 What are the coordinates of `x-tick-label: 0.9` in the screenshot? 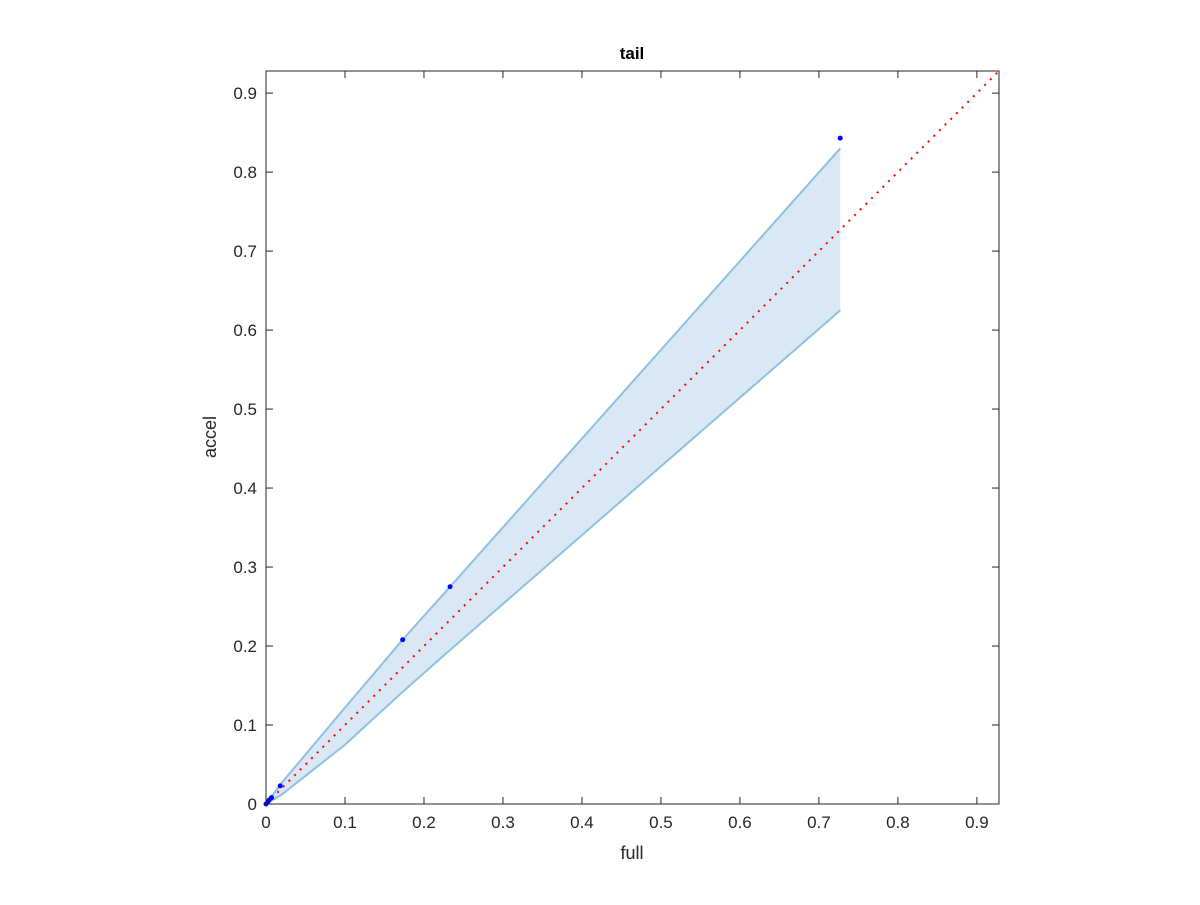 It's located at (977, 822).